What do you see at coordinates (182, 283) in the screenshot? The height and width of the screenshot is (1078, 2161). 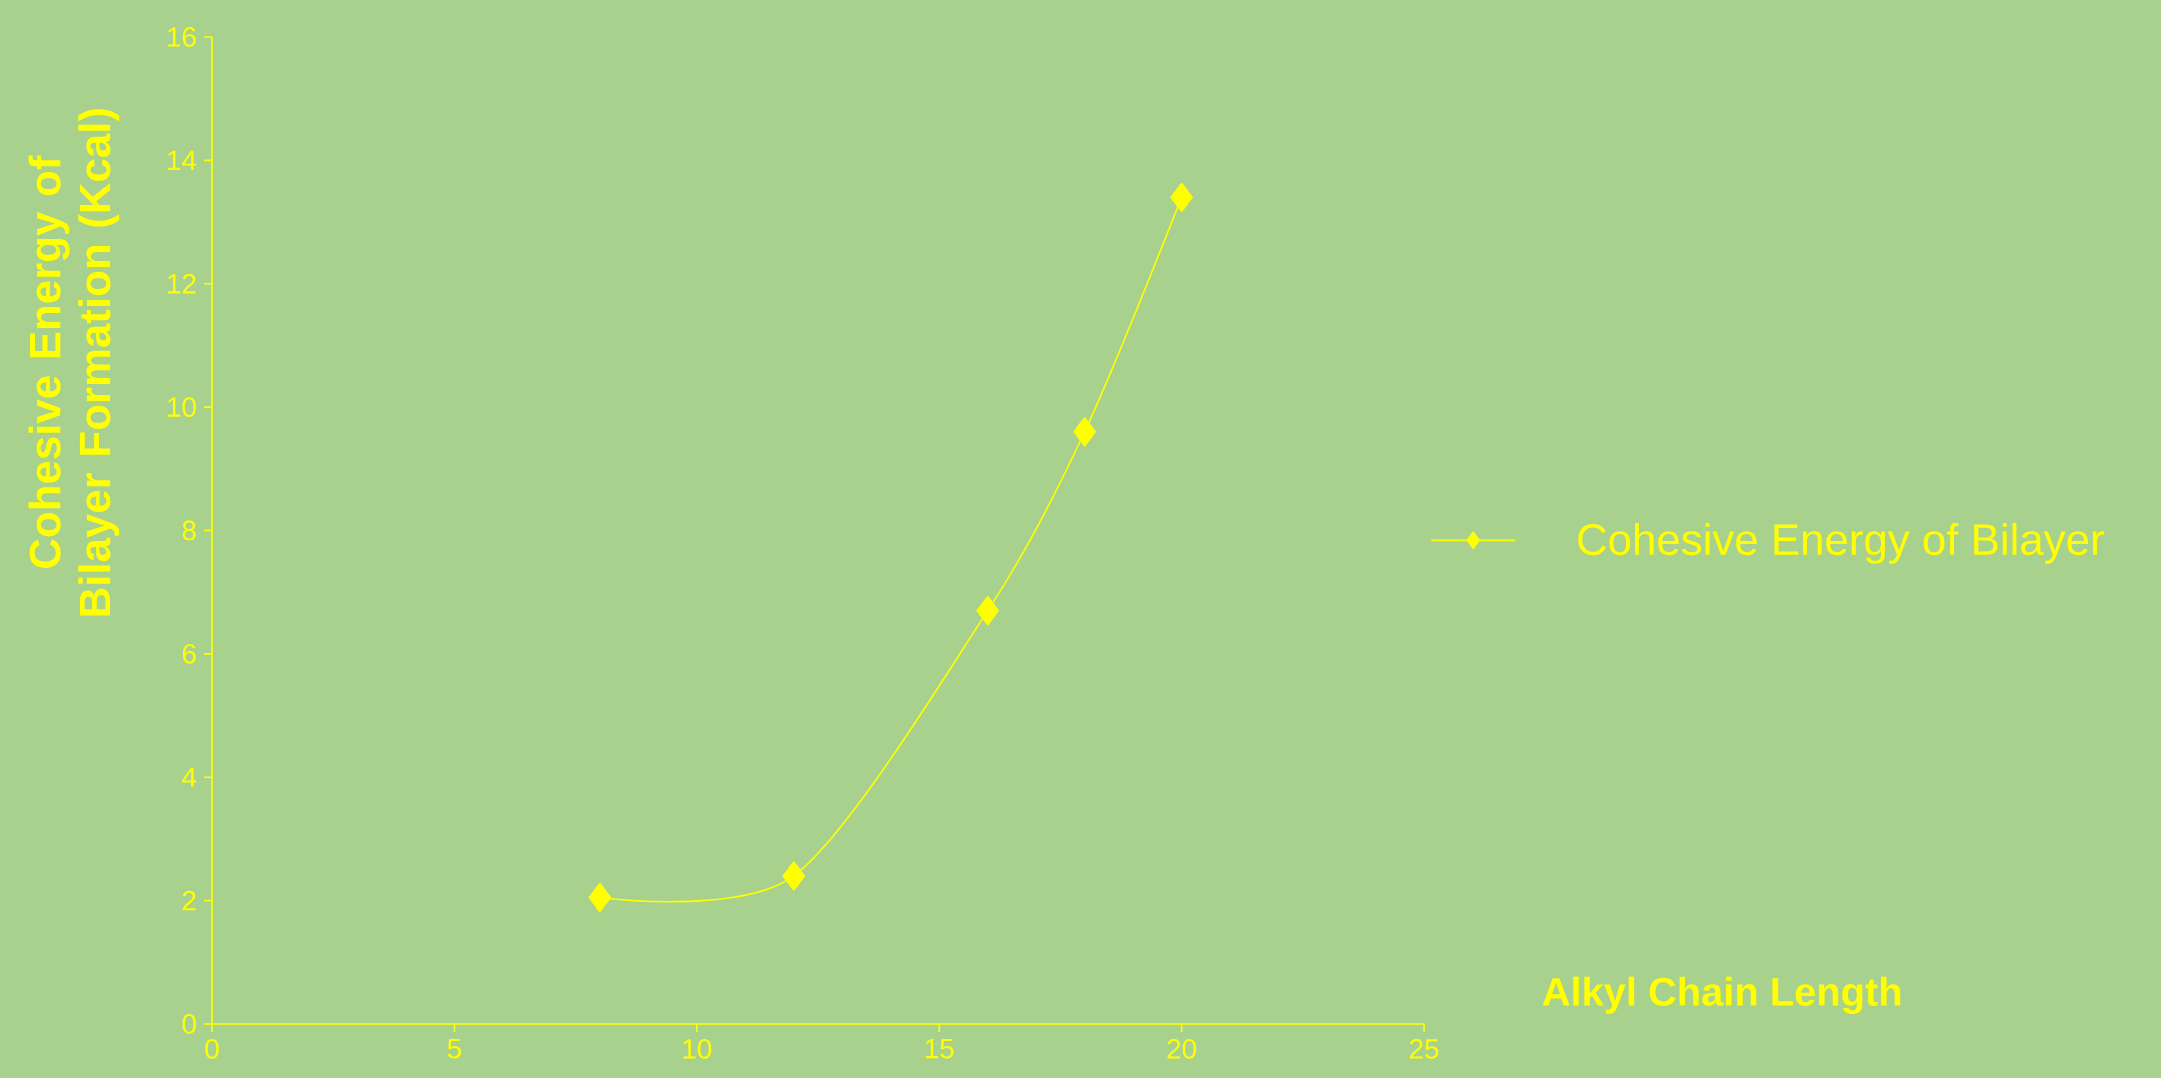 I see `y-tick-label: 12` at bounding box center [182, 283].